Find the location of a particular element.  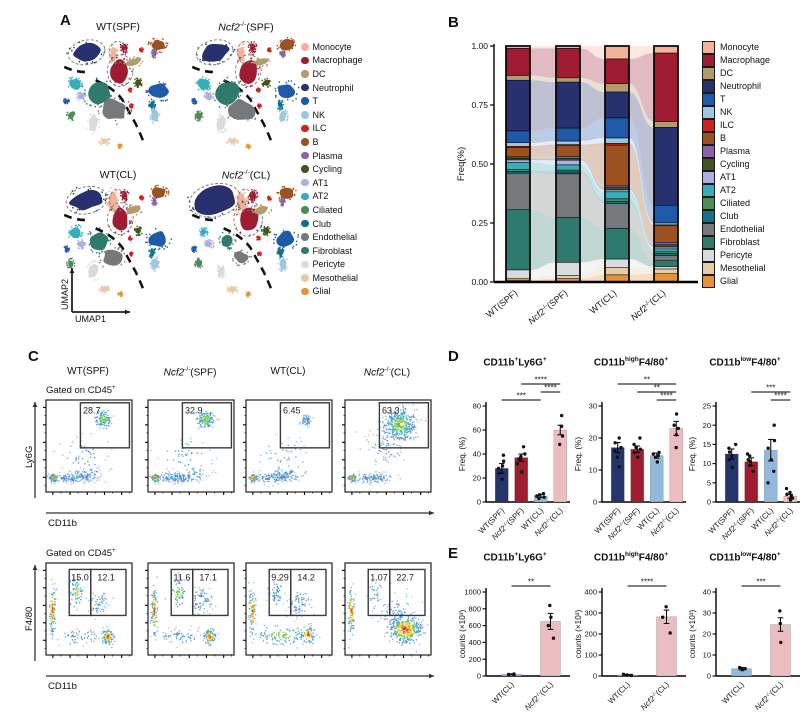

chart-title: CD11bhighF4/80+ is located at coordinates (631, 557).